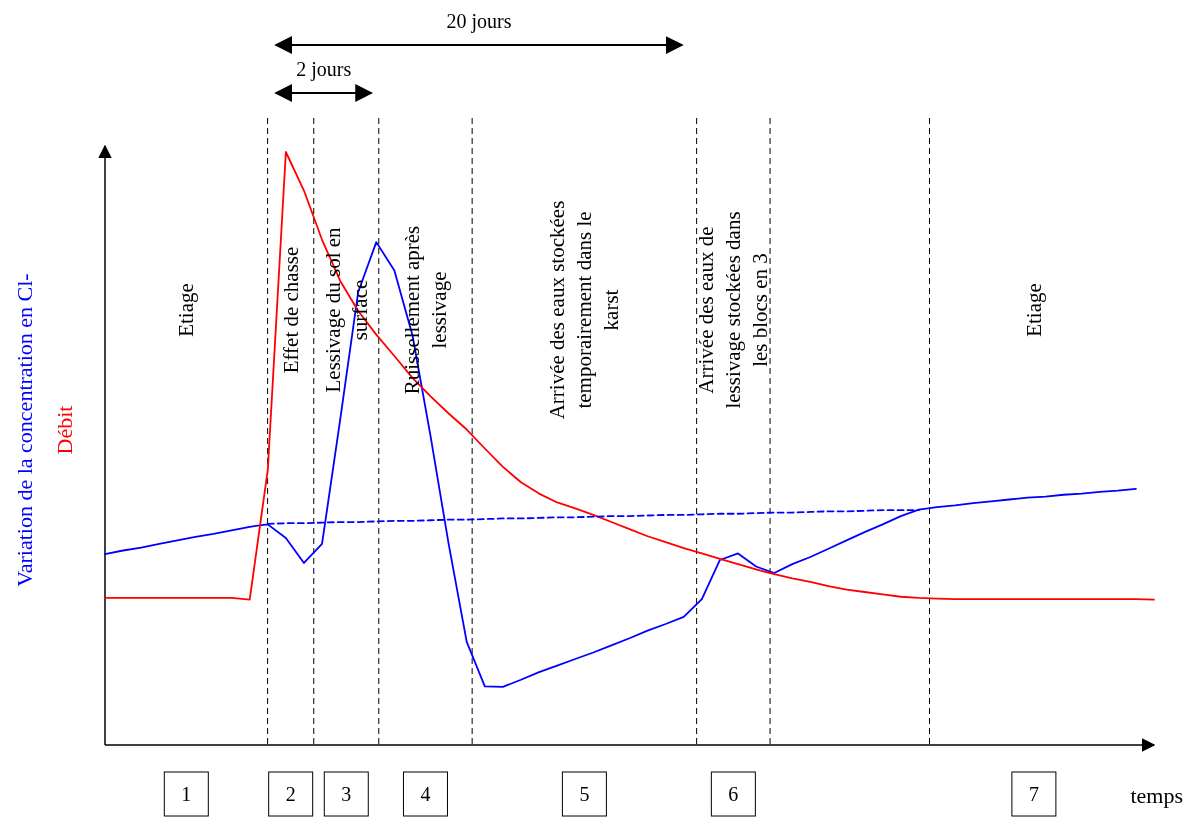 The height and width of the screenshot is (820, 1189). Describe the element at coordinates (186, 794) in the screenshot. I see `text: 1` at that location.